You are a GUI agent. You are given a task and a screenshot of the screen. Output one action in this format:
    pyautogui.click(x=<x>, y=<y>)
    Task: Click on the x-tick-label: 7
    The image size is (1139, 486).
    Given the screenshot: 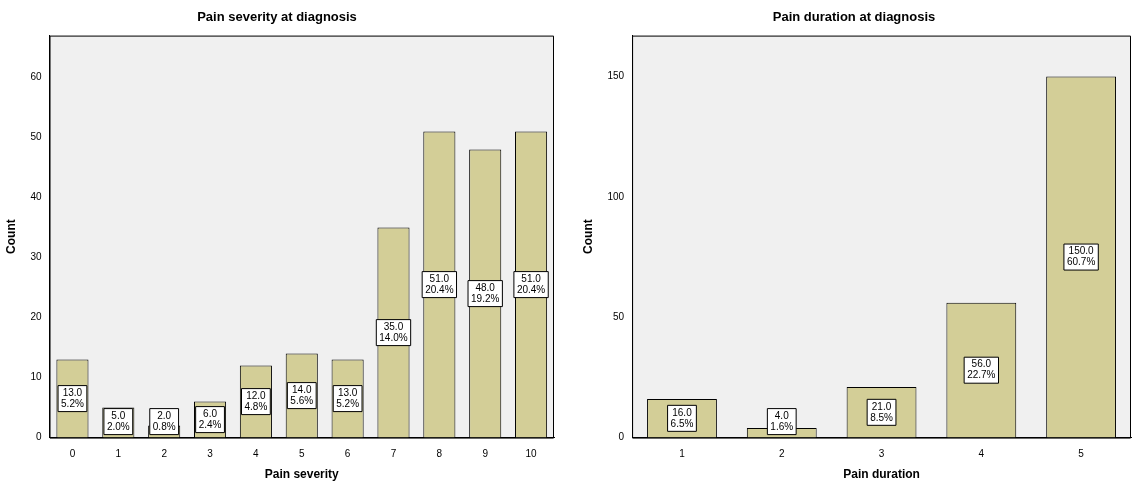 What is the action you would take?
    pyautogui.click(x=393, y=454)
    